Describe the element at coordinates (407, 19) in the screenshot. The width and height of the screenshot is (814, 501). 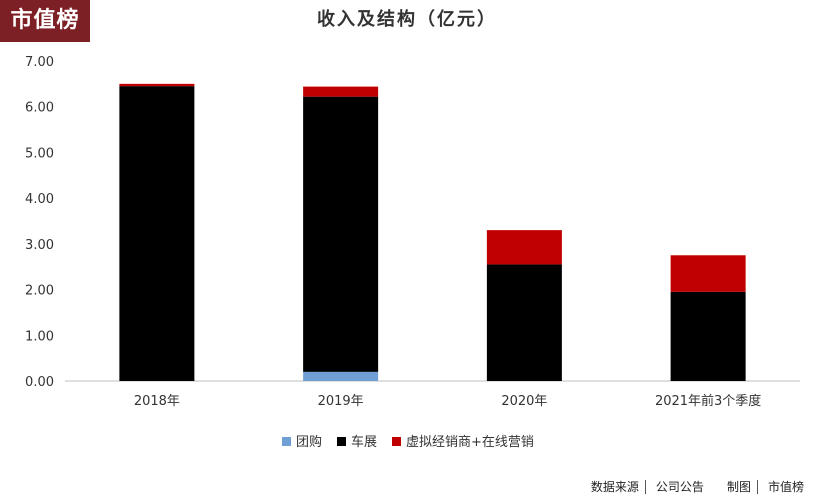
I see `chart-title: 收入及结构（亿元）` at that location.